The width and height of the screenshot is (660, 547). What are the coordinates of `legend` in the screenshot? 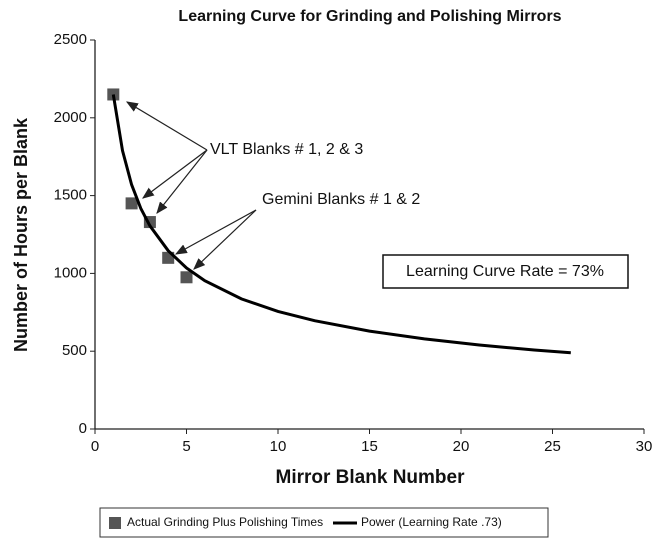 It's located at (324, 522).